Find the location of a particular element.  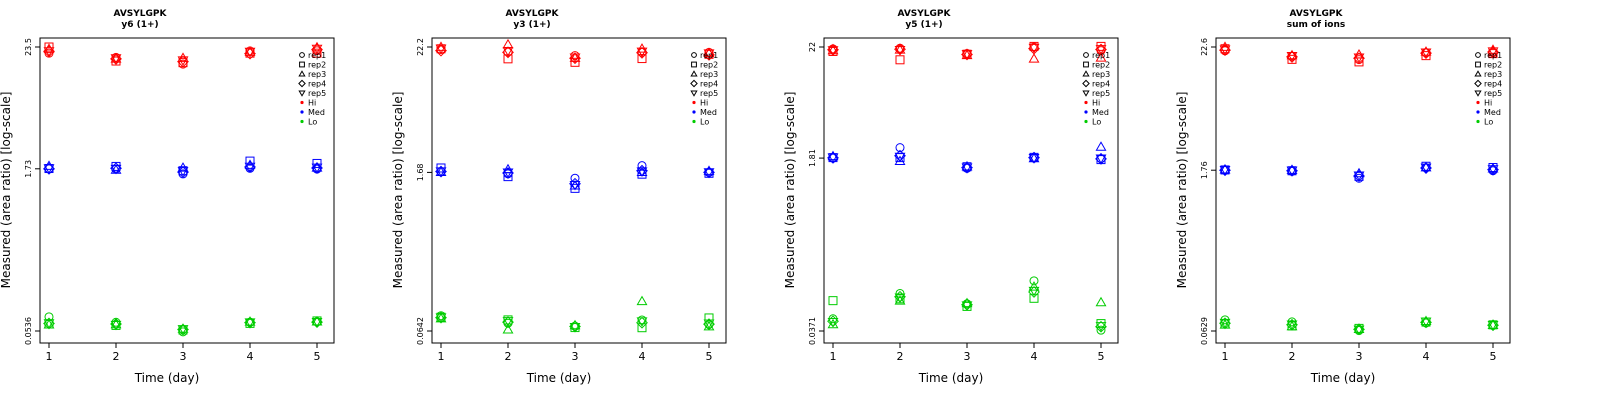

plot-frame is located at coordinates (579, 190).